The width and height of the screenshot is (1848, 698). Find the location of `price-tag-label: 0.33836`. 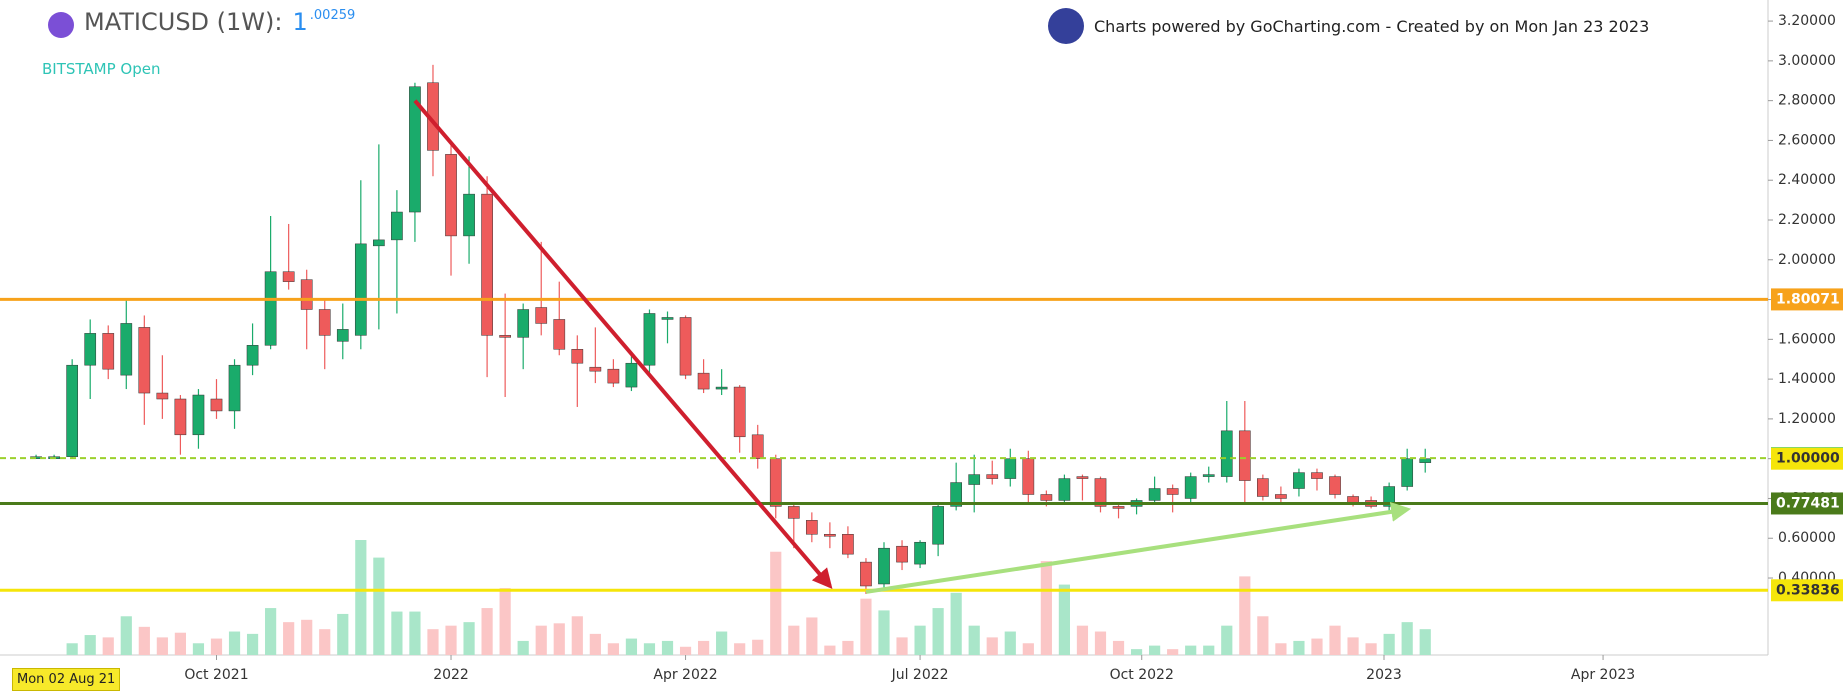

price-tag-label: 0.33836 is located at coordinates (1808, 590).